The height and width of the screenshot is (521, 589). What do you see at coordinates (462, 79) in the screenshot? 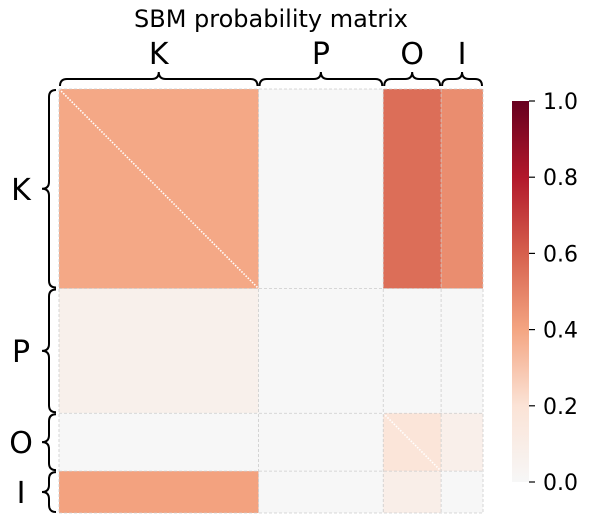
I see `top-brace-I` at bounding box center [462, 79].